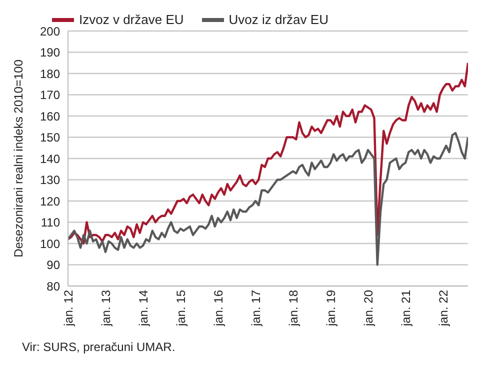  Describe the element at coordinates (256, 309) in the screenshot. I see `x-tick-label: jan. 17` at that location.